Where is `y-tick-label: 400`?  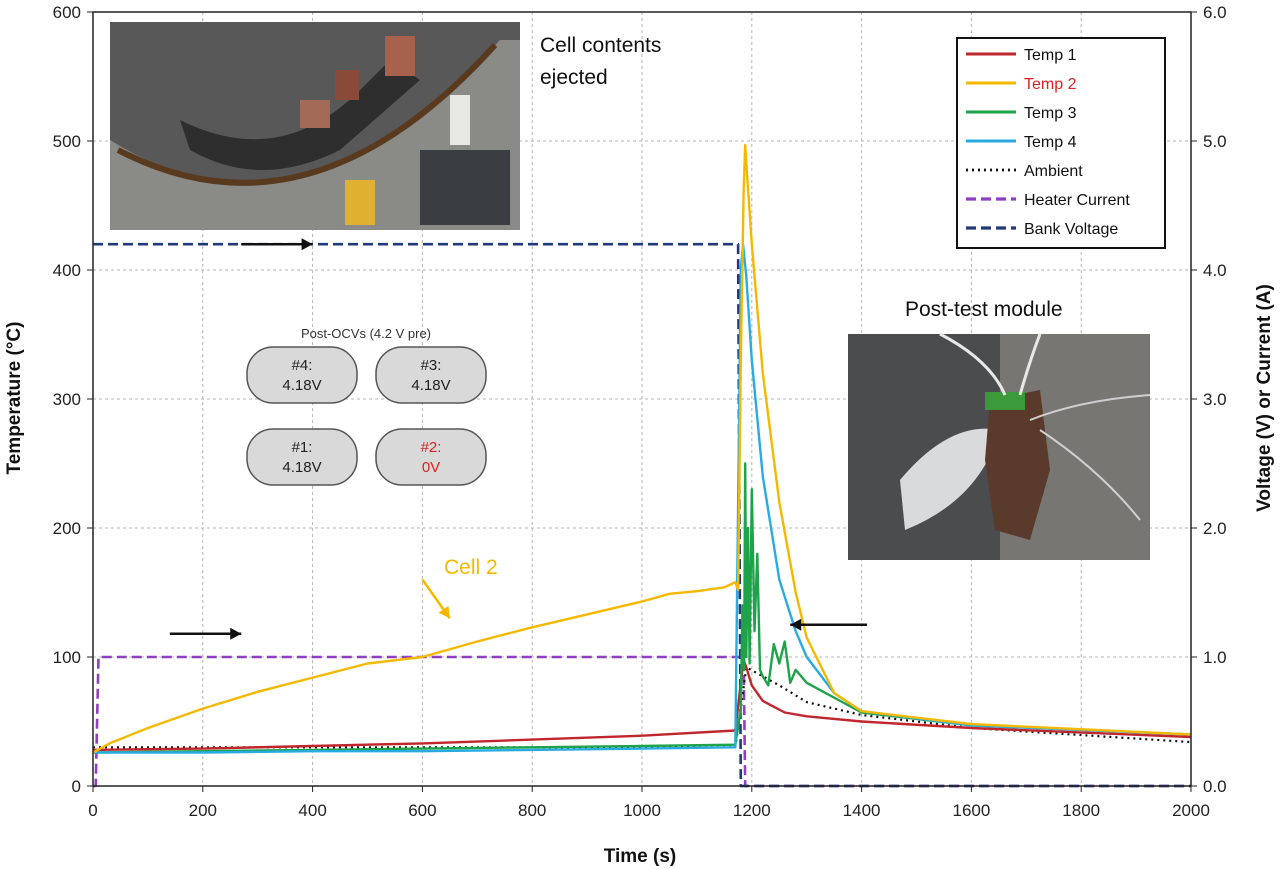 y-tick-label: 400 is located at coordinates (67, 270).